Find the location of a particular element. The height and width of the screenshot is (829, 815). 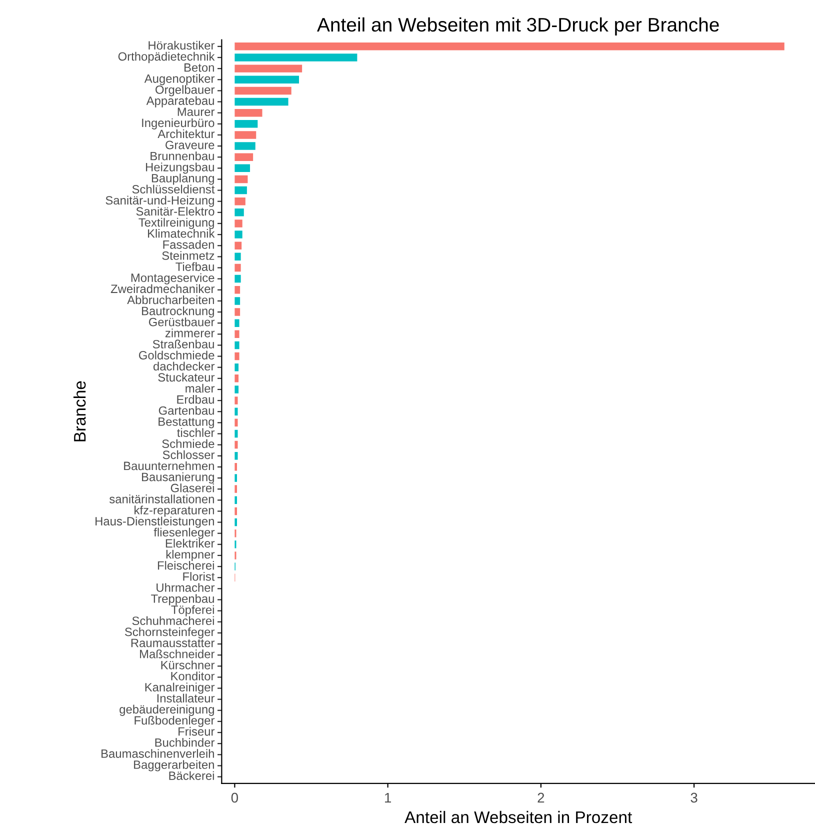

y-tick-label: Schuhmacherei is located at coordinates (173, 621).